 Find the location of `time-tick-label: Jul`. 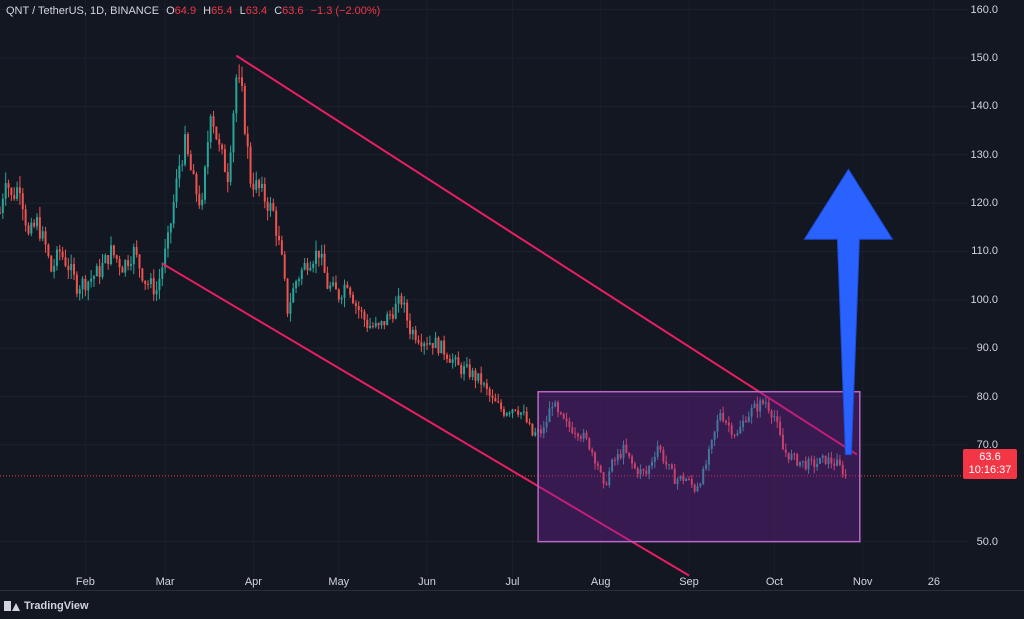

time-tick-label: Jul is located at coordinates (512, 582).